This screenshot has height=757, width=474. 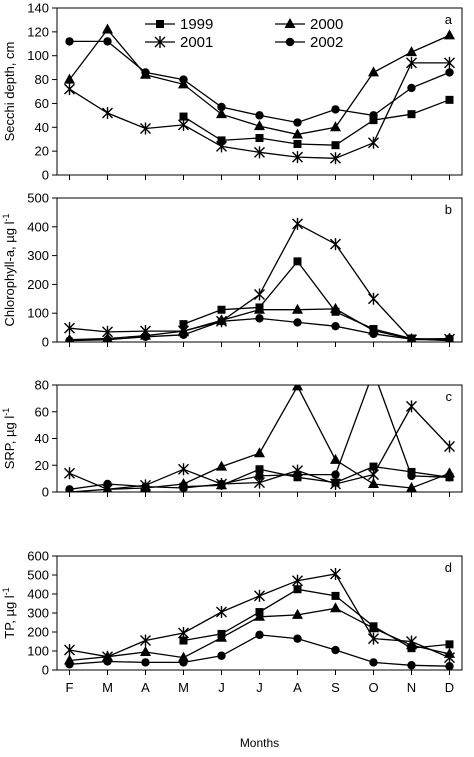 What do you see at coordinates (160, 42) in the screenshot?
I see `legend-marker-2001` at bounding box center [160, 42].